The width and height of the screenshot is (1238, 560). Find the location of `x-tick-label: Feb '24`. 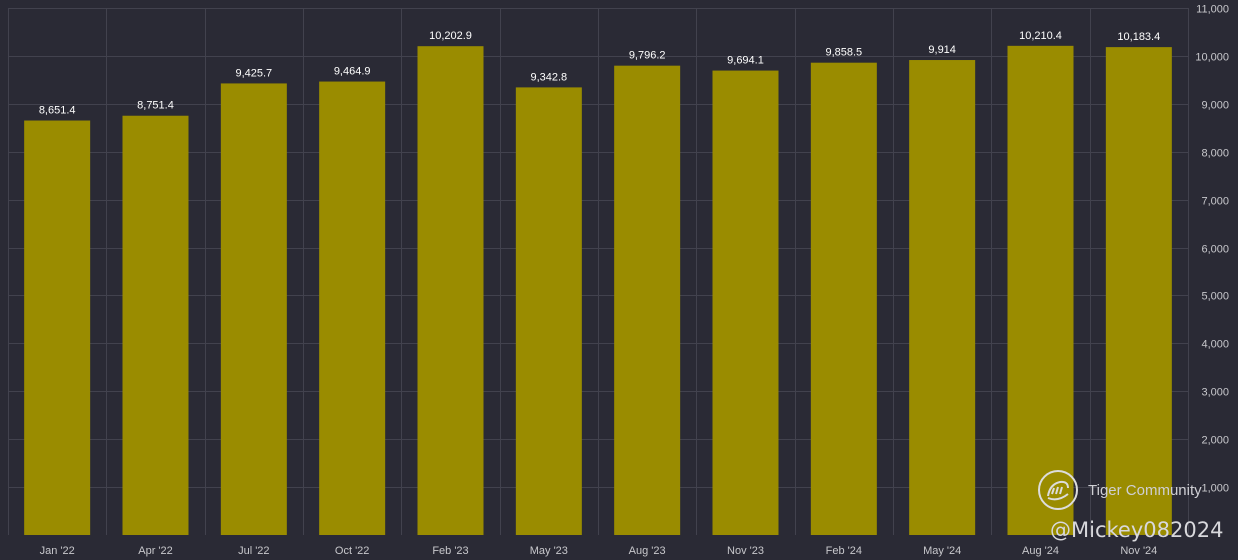

x-tick-label: Feb '24 is located at coordinates (844, 551).